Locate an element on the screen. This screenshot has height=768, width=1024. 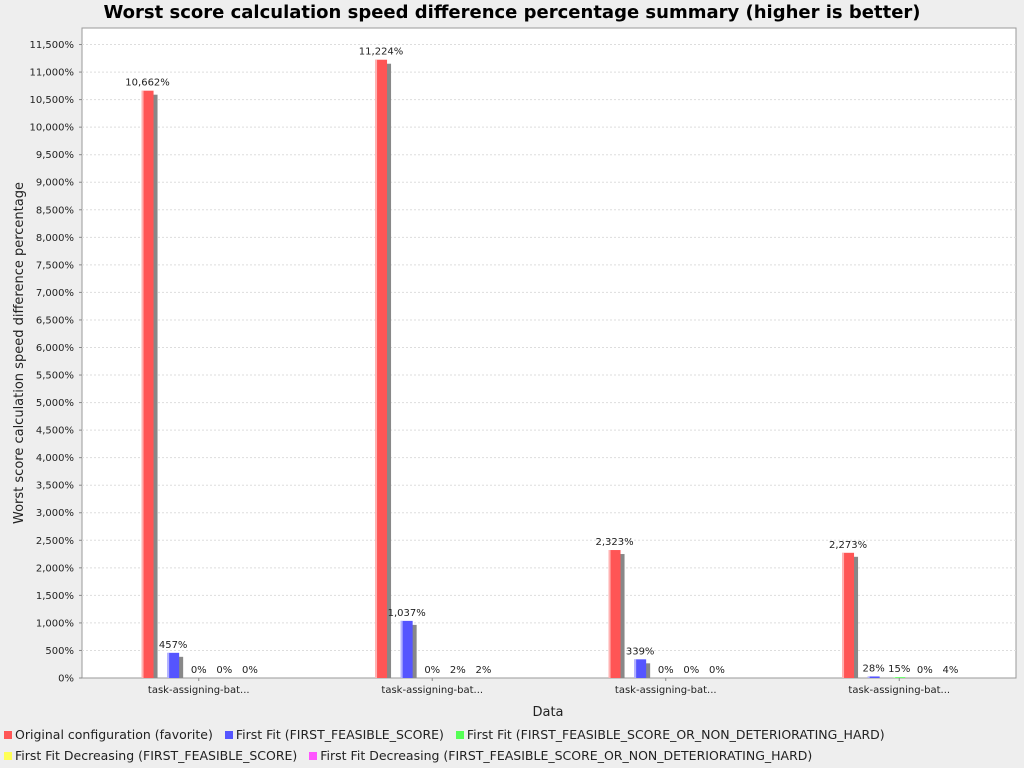
y-tick-label: 10,000% is located at coordinates (52, 128).